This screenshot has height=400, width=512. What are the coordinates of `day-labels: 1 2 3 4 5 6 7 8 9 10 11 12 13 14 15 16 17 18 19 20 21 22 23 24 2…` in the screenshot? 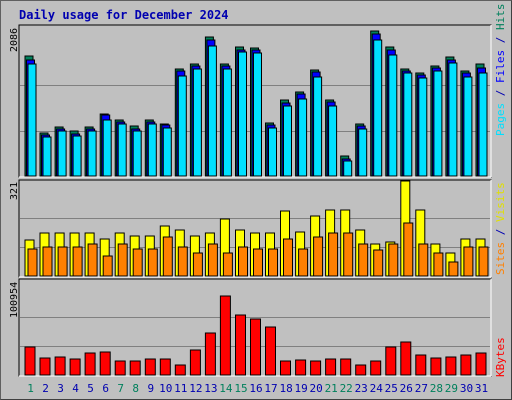 It's located at (257, 388).